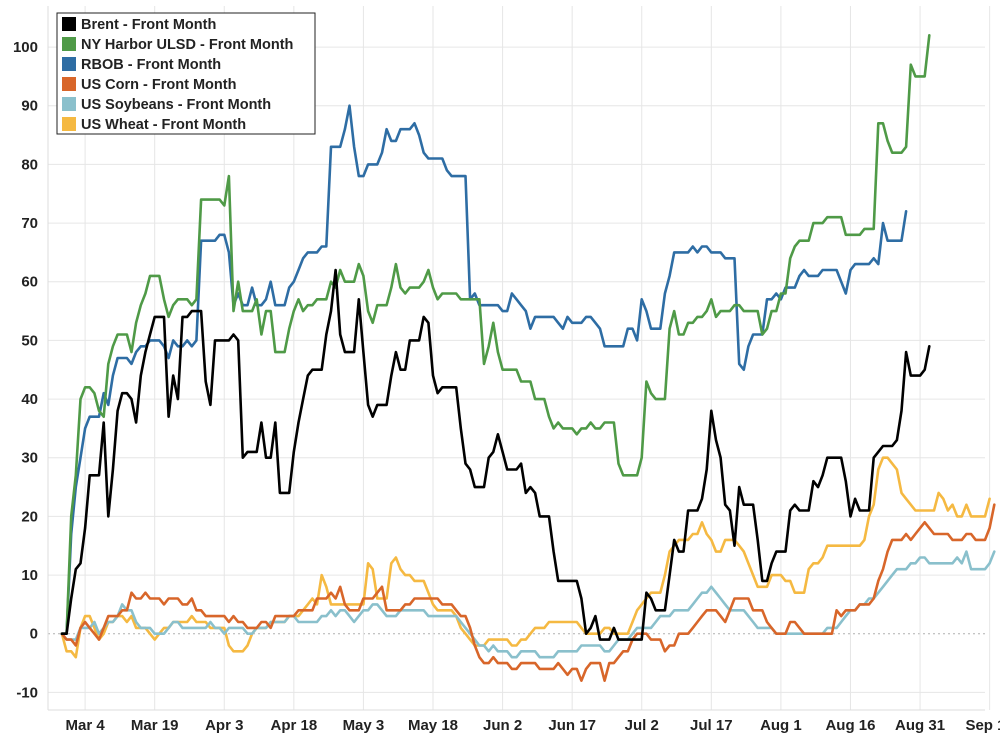  Describe the element at coordinates (224, 725) in the screenshot. I see `x-tick-label: Apr 3` at that location.